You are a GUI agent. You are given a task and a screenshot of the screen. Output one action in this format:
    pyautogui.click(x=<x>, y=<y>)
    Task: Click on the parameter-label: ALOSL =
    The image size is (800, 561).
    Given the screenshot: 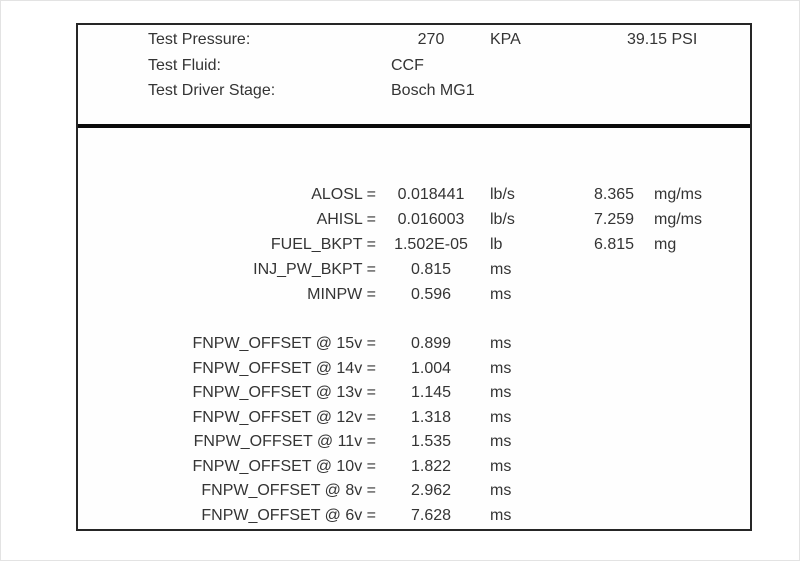 What is the action you would take?
    pyautogui.click(x=343, y=194)
    